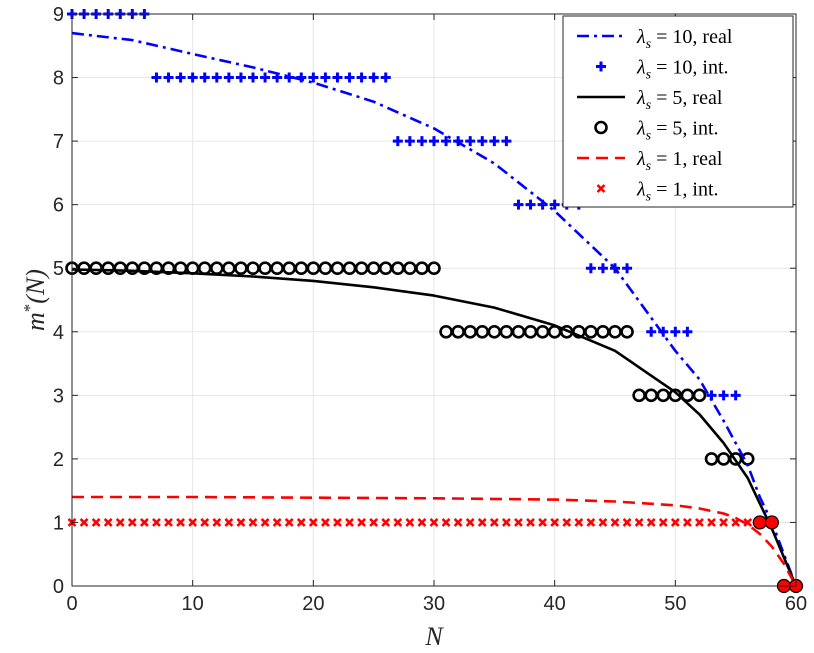  I want to click on x-tick-label: 20, so click(313, 604).